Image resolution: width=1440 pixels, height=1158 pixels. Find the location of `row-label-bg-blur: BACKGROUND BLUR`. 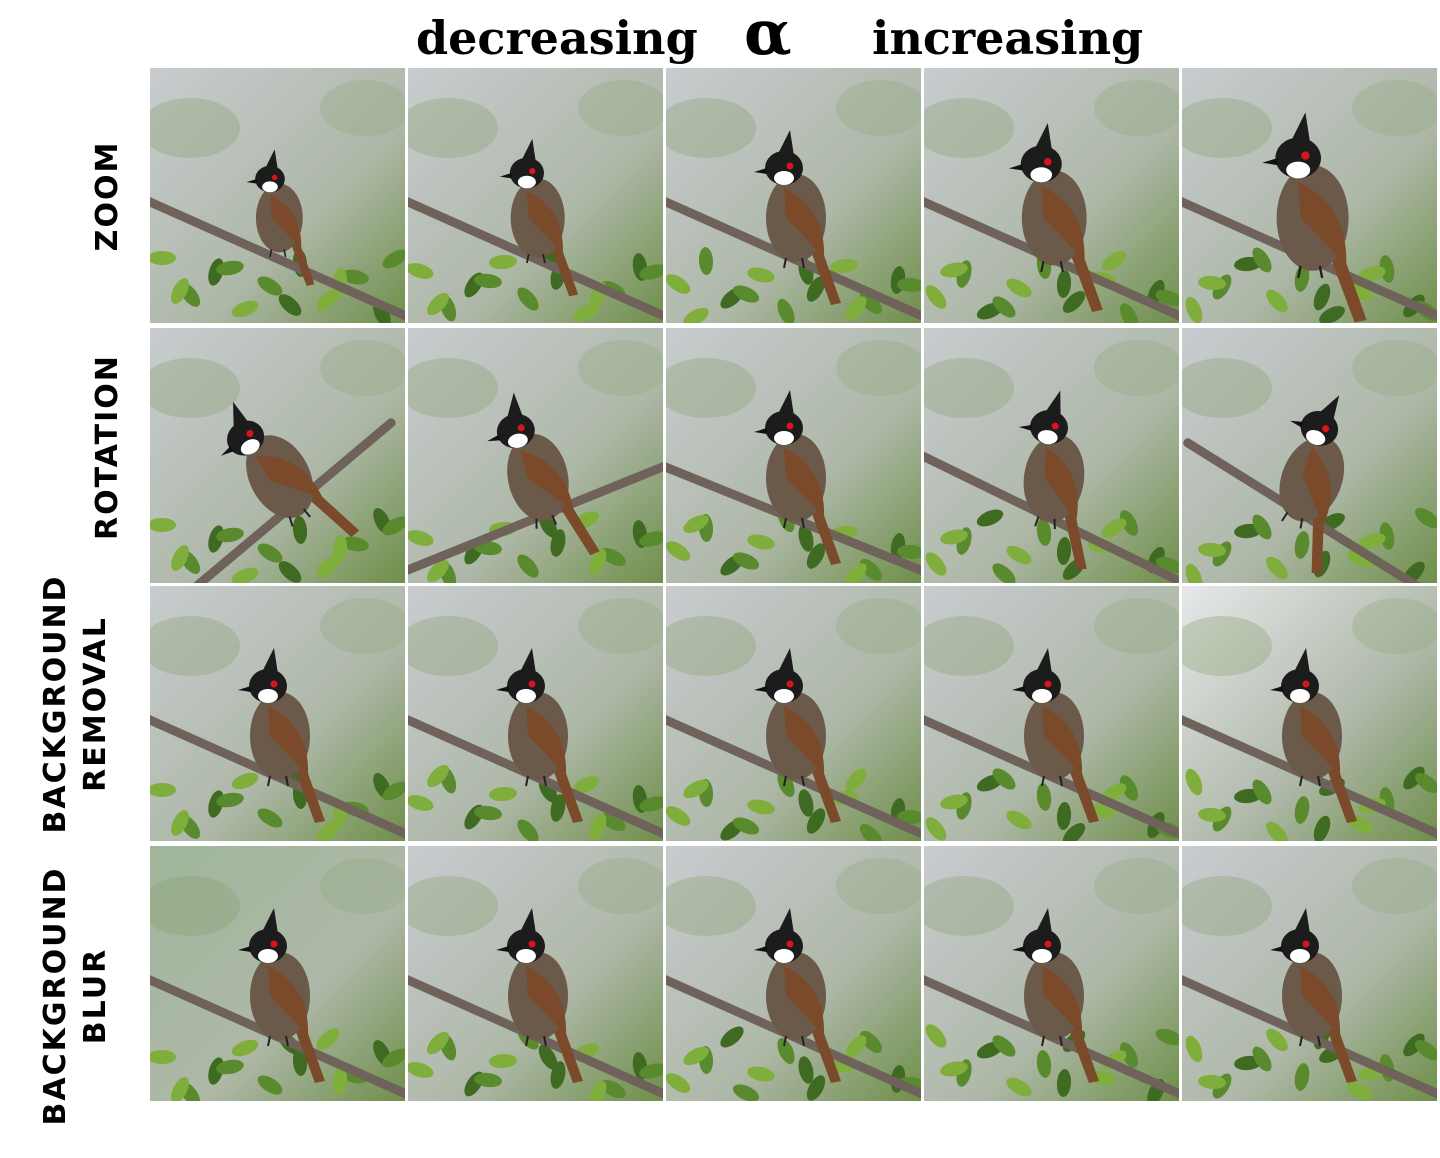

row-label-bg-blur: BACKGROUND BLUR is located at coordinates (76, 996).